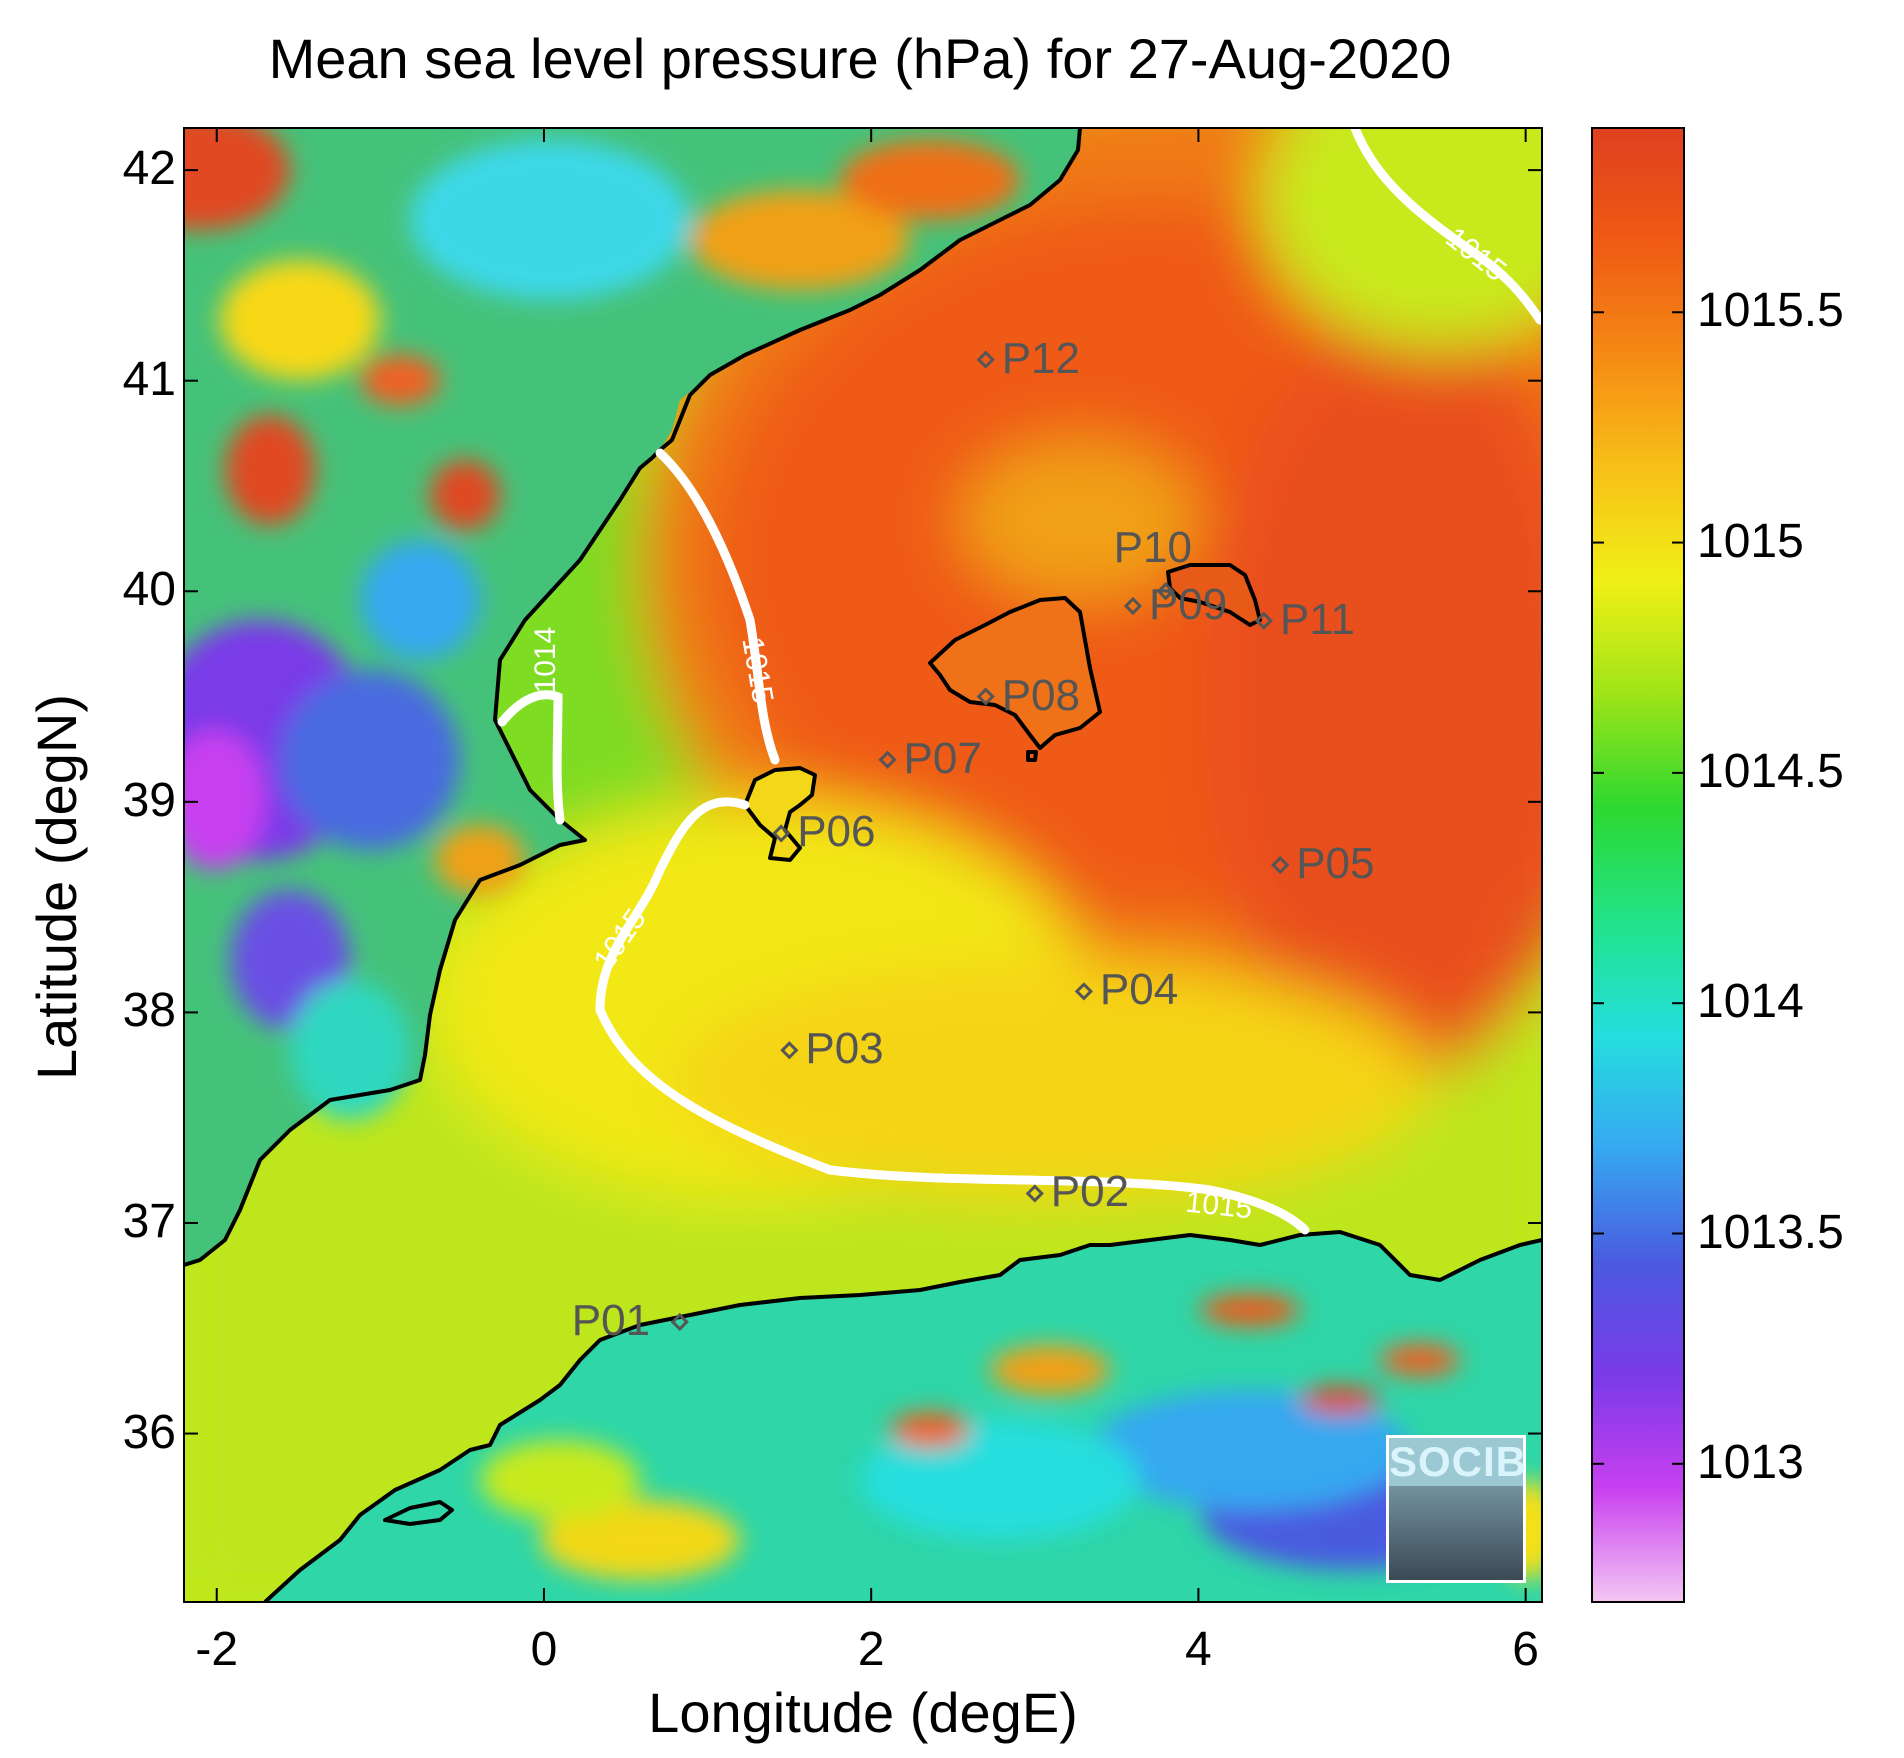  Describe the element at coordinates (780, 814) in the screenshot. I see `ibiza-coastline` at that location.